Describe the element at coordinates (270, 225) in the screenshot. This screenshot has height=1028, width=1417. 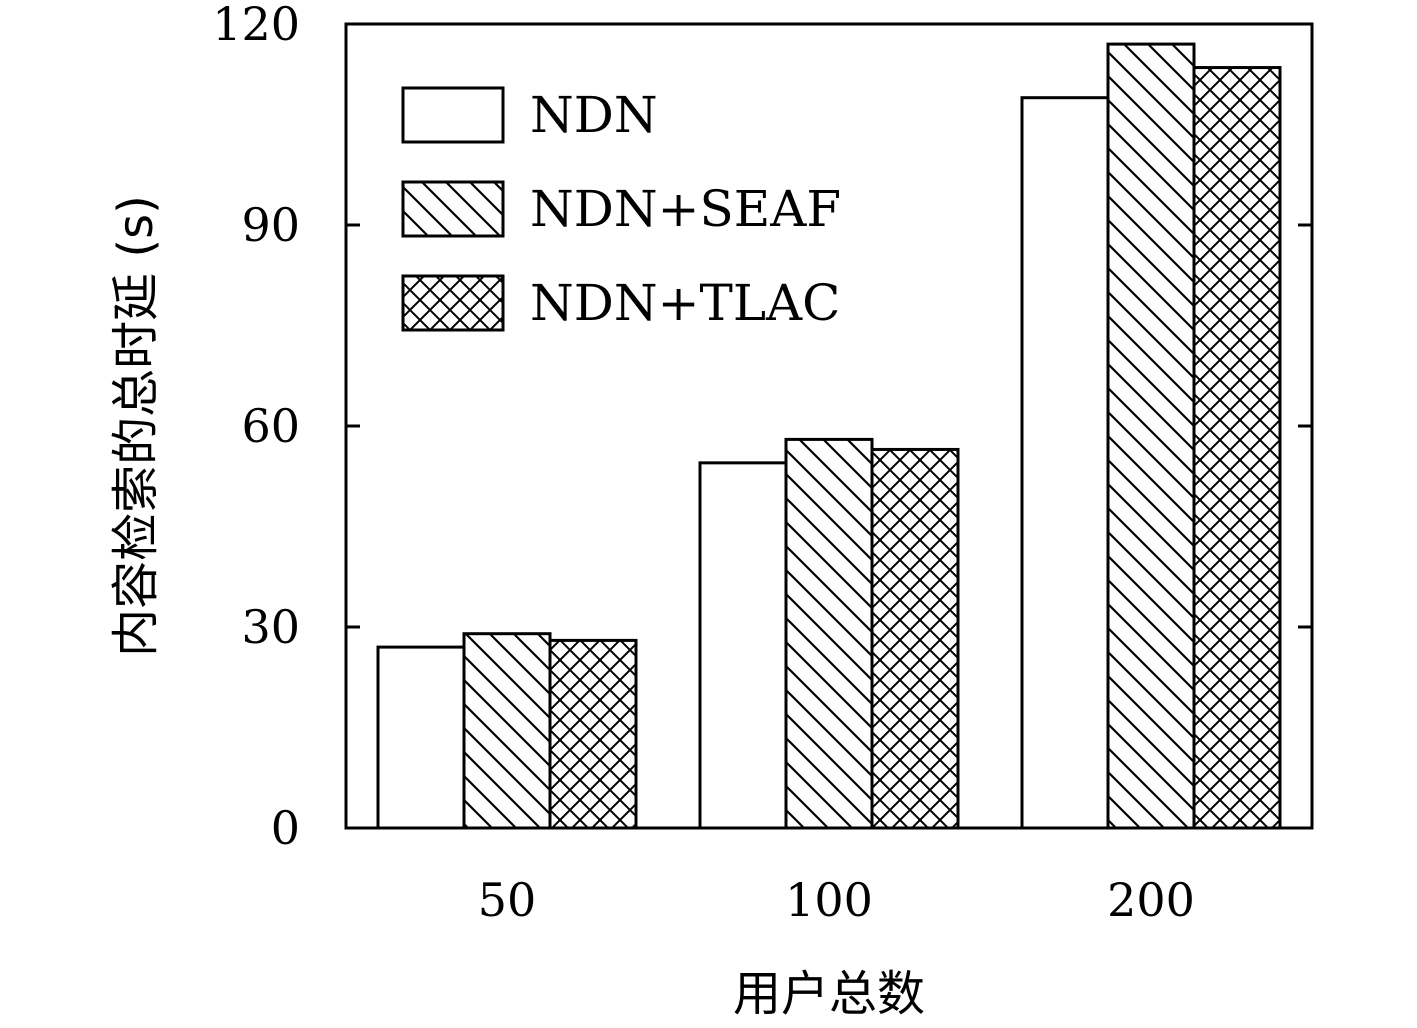
I see `y-tick-label: 90` at that location.